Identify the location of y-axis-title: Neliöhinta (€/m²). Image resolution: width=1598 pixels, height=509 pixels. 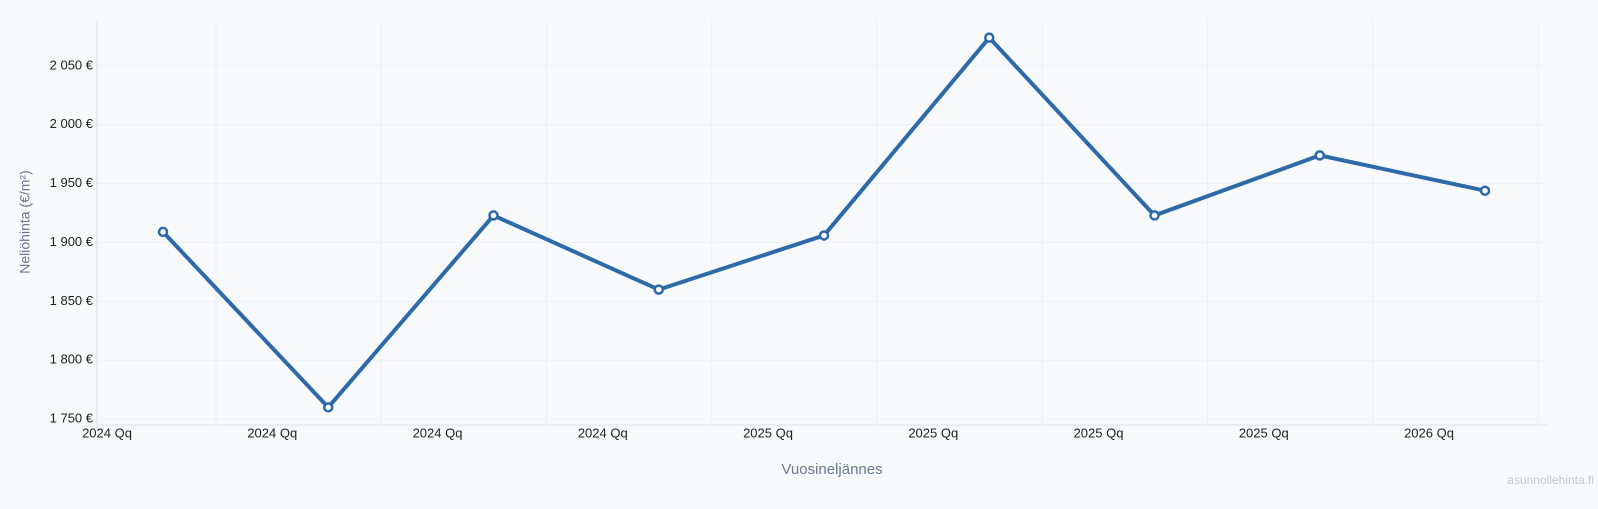
(25, 221).